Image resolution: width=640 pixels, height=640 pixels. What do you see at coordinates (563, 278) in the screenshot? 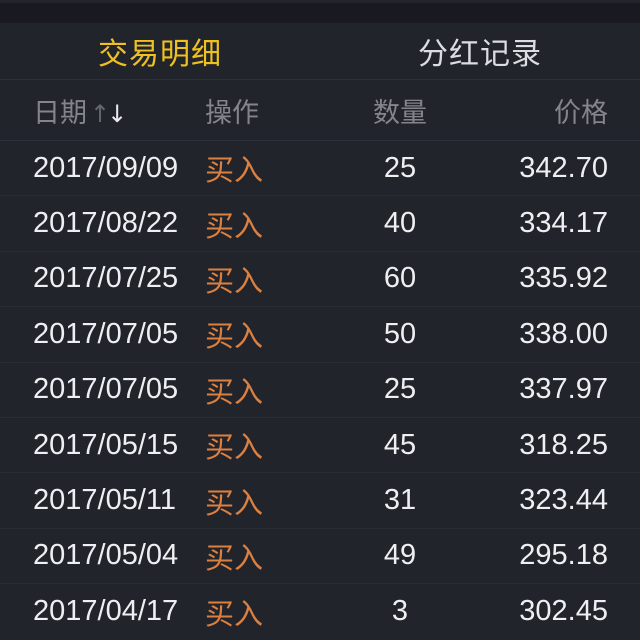
I see `cell-price: 335.92` at bounding box center [563, 278].